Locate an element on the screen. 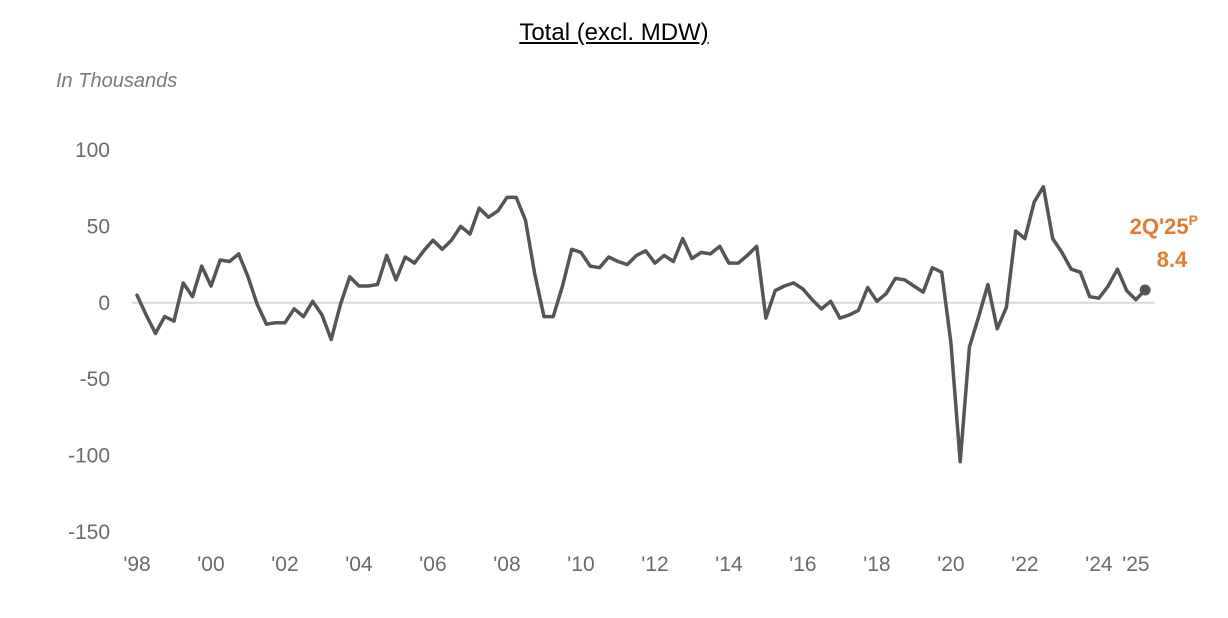  latest-data-point is located at coordinates (1145, 290).